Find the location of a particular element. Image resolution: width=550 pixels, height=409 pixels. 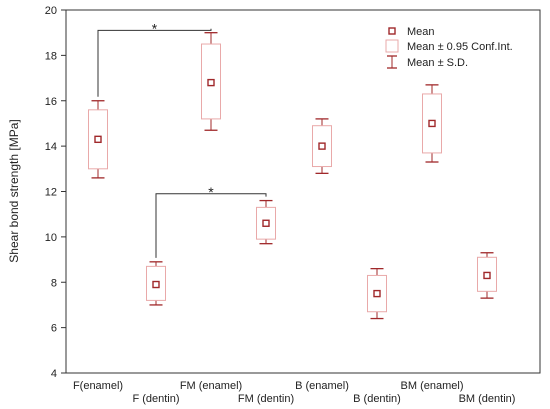

y-tick-label: 8 is located at coordinates (54, 283).